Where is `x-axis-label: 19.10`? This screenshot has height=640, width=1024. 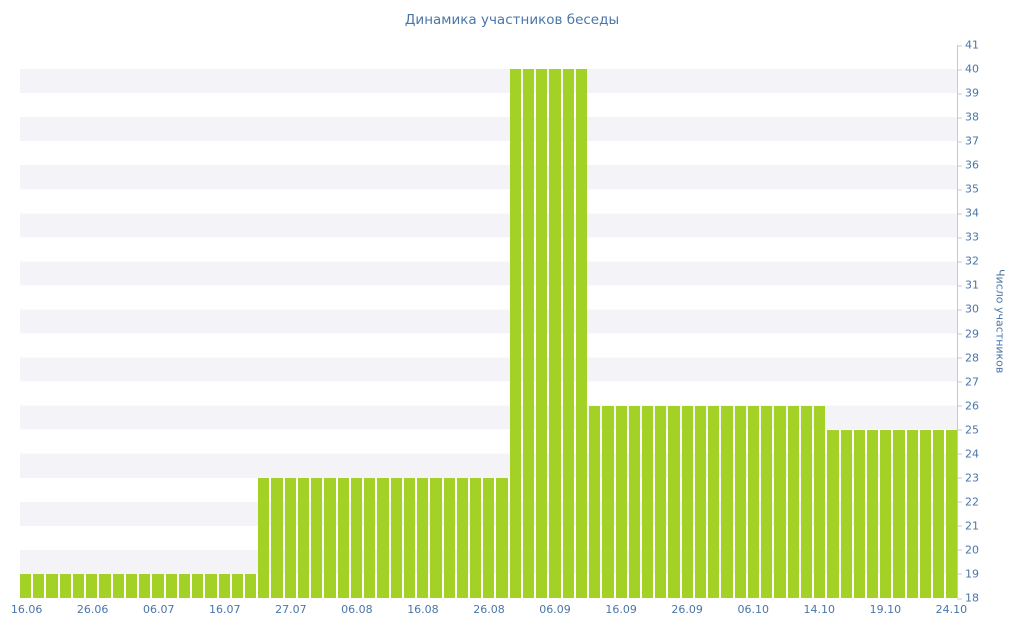
x-axis-label: 19.10 is located at coordinates (885, 609).